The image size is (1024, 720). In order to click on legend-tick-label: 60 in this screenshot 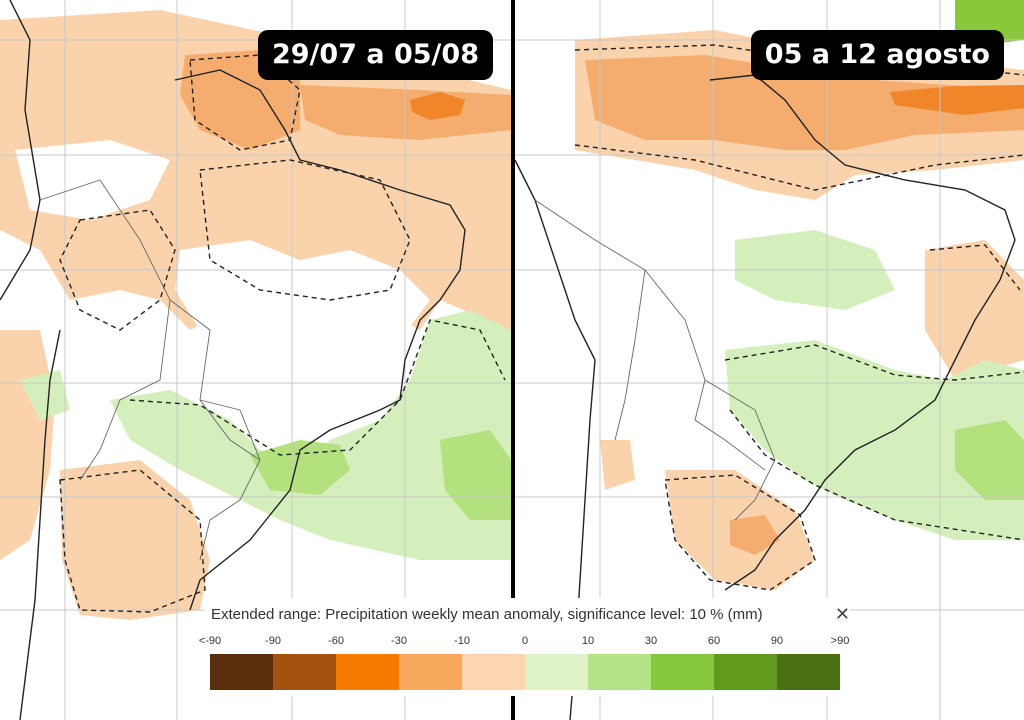, I will do `click(714, 641)`.